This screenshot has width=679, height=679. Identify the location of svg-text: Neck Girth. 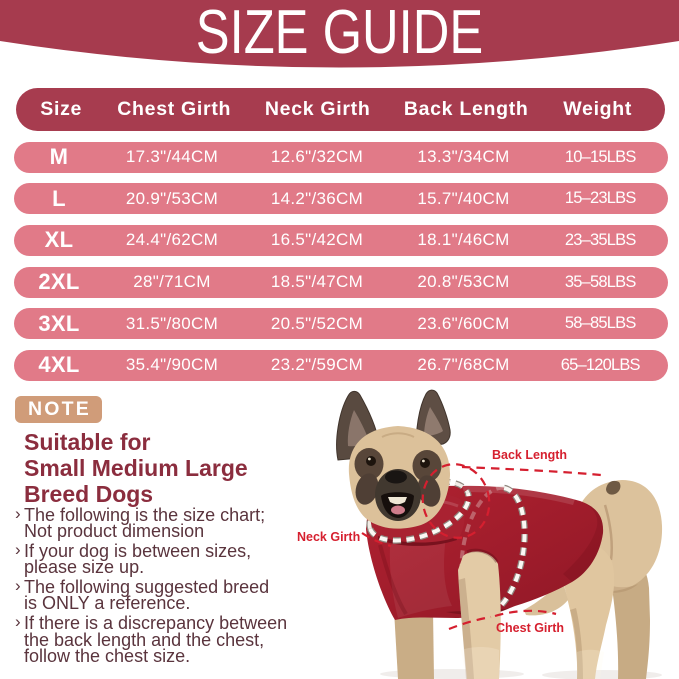
(328, 537).